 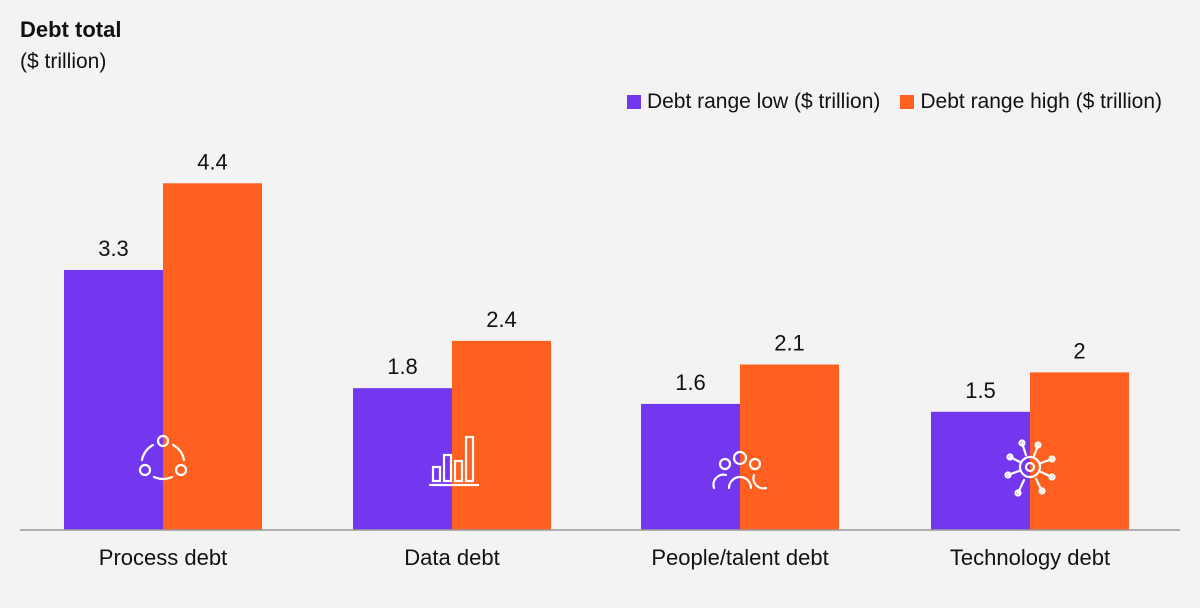 What do you see at coordinates (113, 248) in the screenshot?
I see `data-label: 3.3` at bounding box center [113, 248].